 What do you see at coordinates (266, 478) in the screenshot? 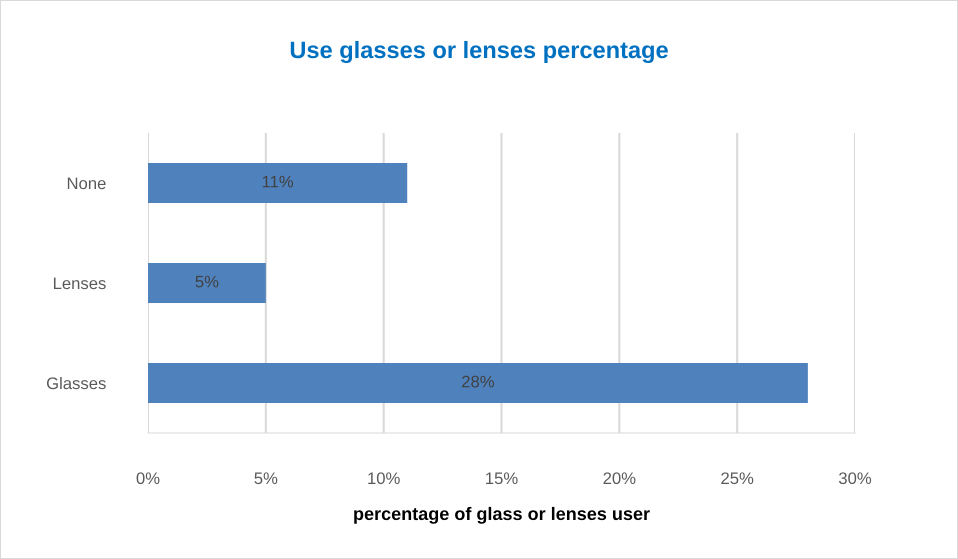
I see `x-tick-label: 5%` at bounding box center [266, 478].